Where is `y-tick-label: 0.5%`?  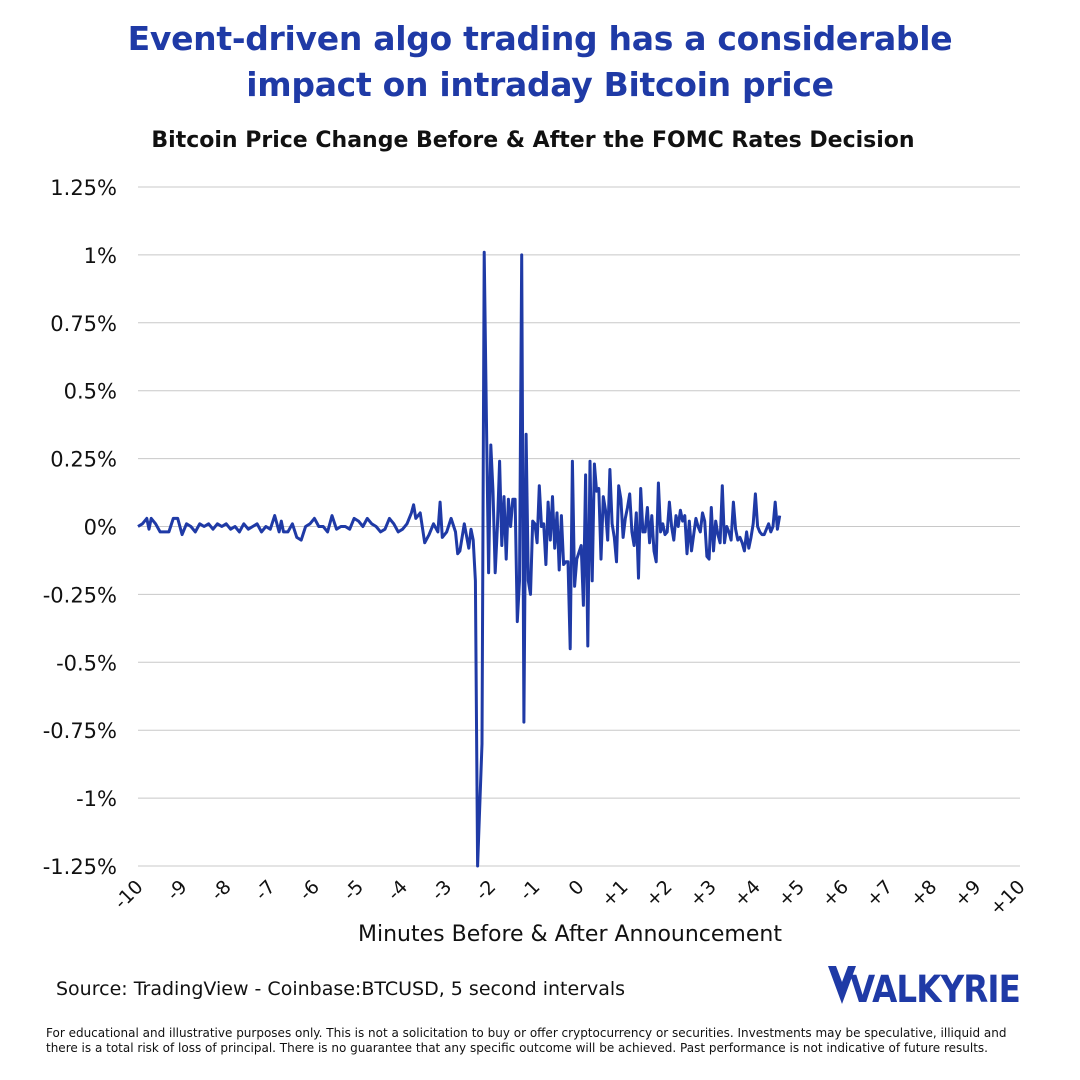
y-tick-label: 0.5% is located at coordinates (90, 392).